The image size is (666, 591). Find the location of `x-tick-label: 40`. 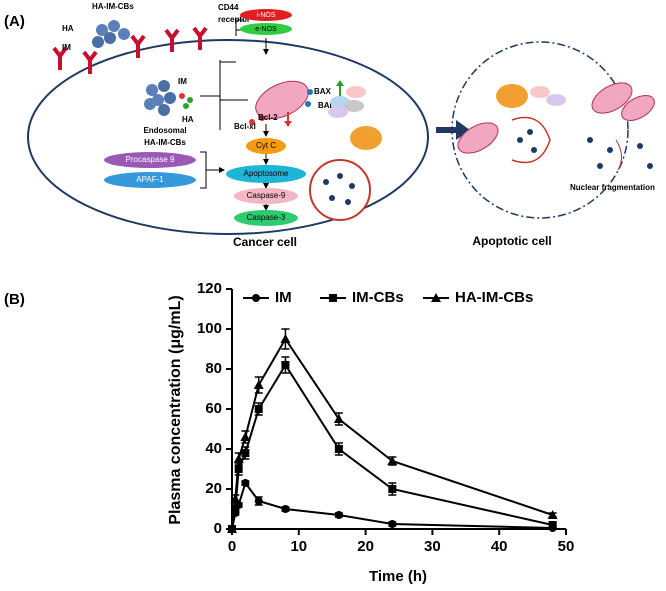

x-tick-label: 40 is located at coordinates (499, 546).